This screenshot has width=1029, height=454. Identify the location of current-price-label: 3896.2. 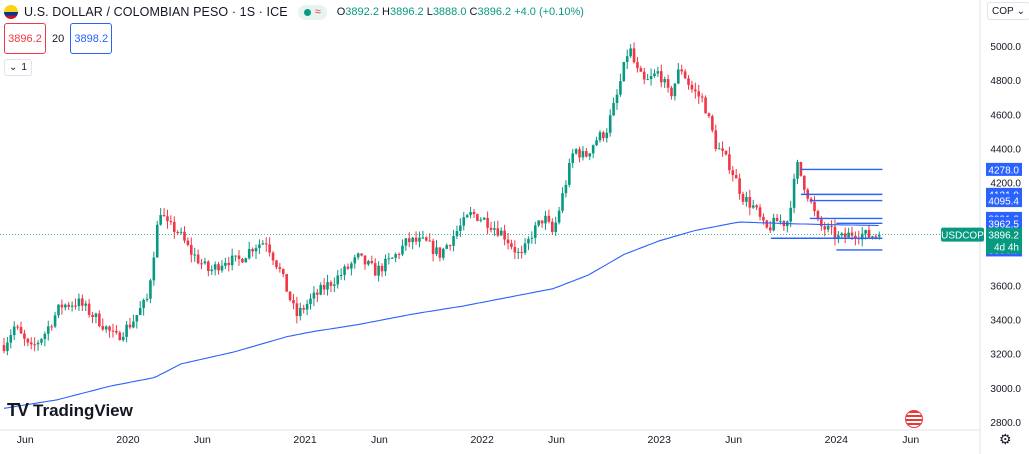
(1003, 236).